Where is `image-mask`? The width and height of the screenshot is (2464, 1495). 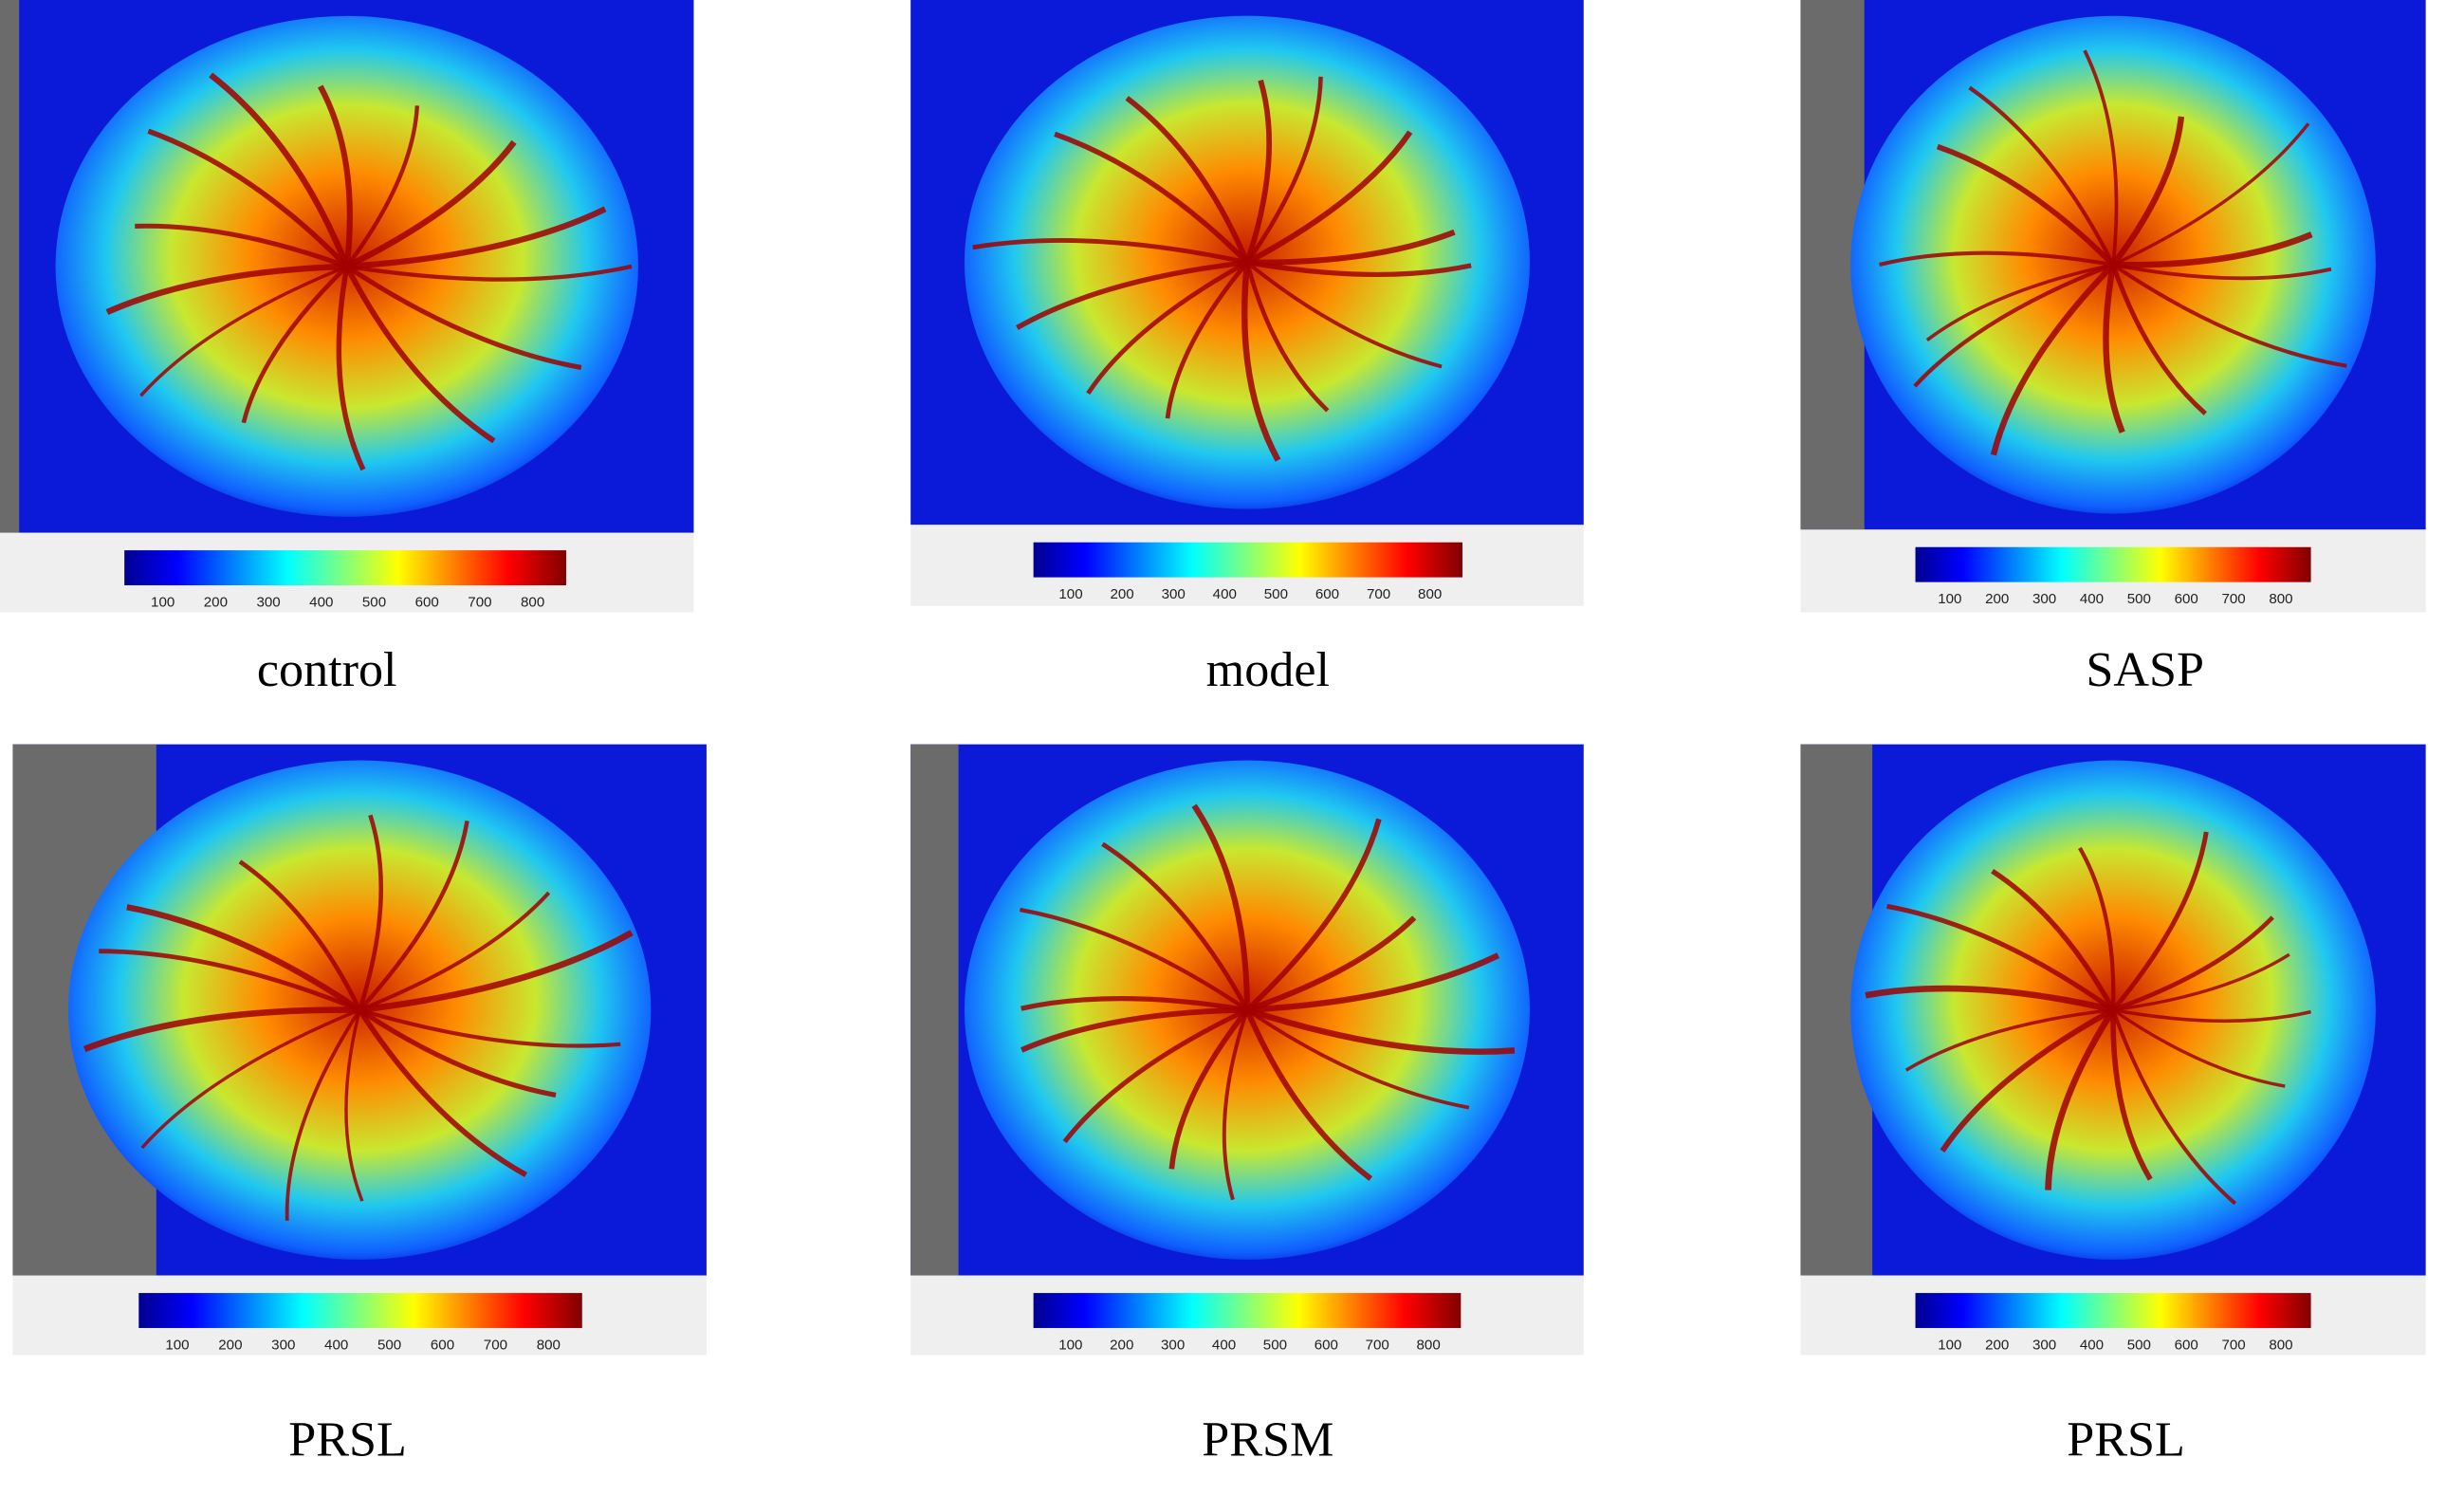
image-mask is located at coordinates (934, 1010).